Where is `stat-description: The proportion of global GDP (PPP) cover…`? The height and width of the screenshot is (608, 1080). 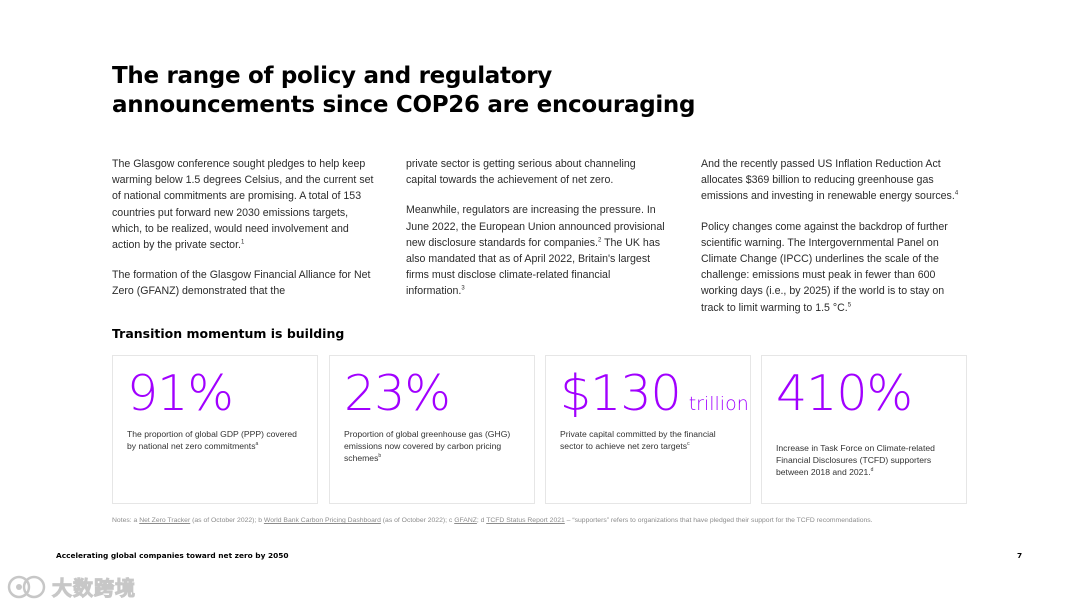 stat-description: The proportion of global GDP (PPP) cover… is located at coordinates (212, 440).